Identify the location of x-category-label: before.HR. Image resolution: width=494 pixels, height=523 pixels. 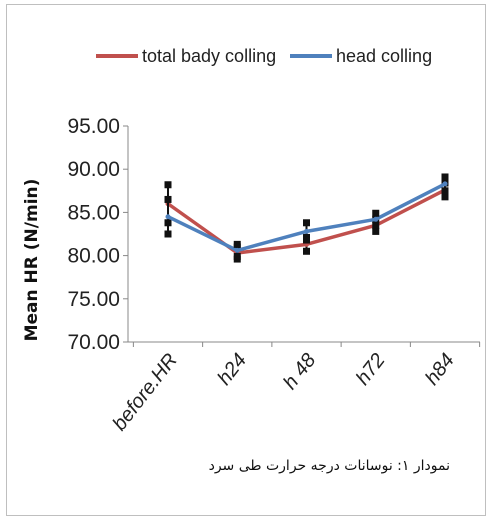
(144, 392).